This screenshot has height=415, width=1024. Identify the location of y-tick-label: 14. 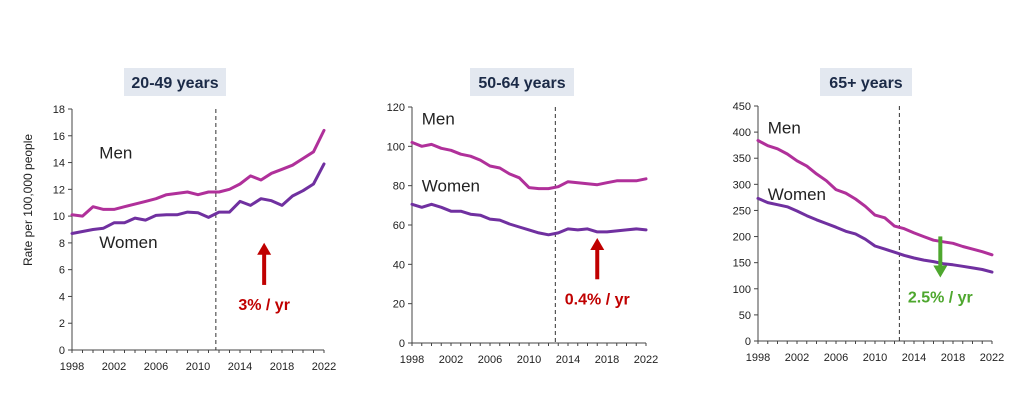
(59, 164).